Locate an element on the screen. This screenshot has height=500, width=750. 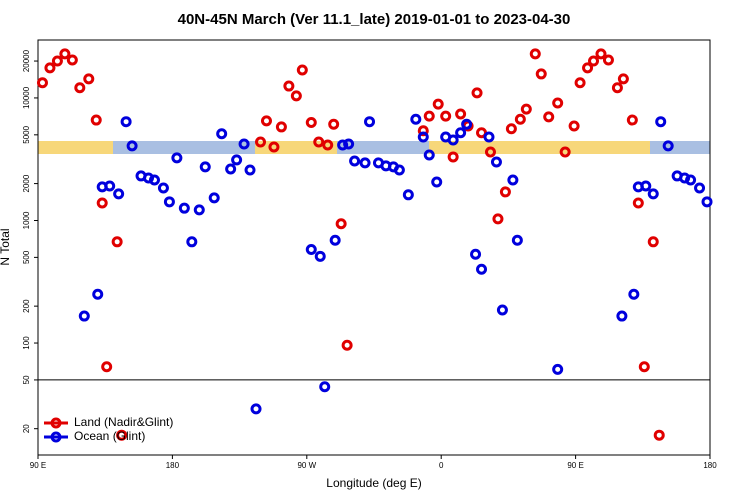
y-tick-label: 500 is located at coordinates (26, 257).